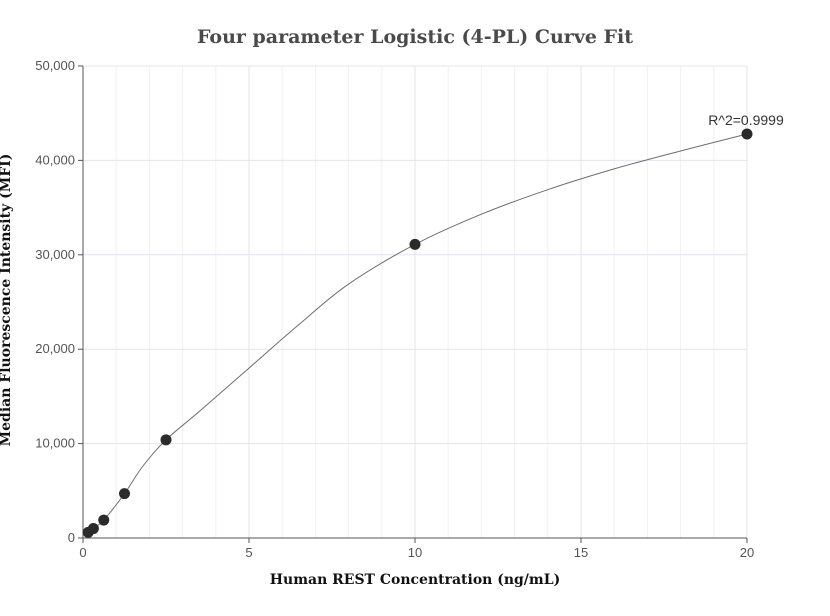 Image resolution: width=830 pixels, height=616 pixels. I want to click on annotations: R^2=0.9999, so click(746, 120).